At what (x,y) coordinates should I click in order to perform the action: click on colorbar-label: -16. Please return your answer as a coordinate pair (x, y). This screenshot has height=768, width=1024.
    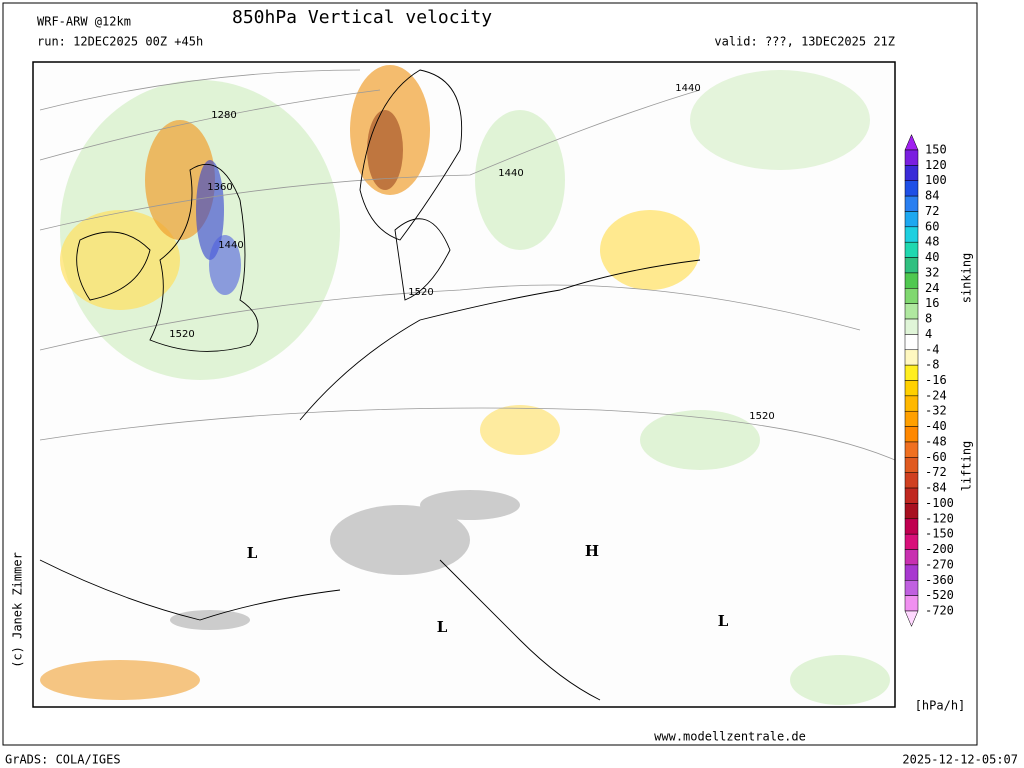
    Looking at the image, I should click on (936, 380).